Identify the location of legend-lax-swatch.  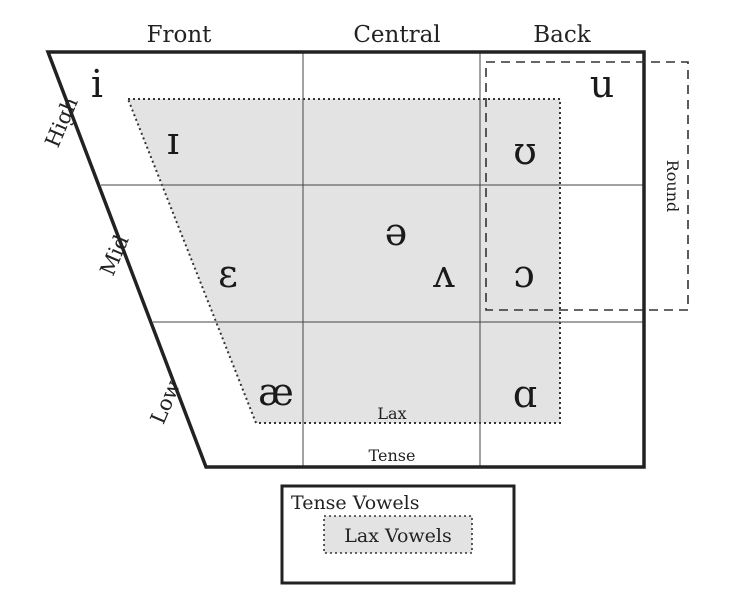
(398, 534).